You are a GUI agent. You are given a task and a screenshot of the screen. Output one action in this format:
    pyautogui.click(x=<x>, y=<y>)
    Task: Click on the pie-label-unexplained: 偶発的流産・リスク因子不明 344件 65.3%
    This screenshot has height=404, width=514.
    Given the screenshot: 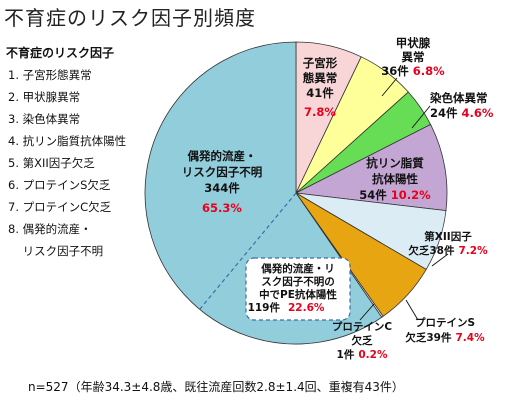 What is the action you would take?
    pyautogui.click(x=222, y=182)
    